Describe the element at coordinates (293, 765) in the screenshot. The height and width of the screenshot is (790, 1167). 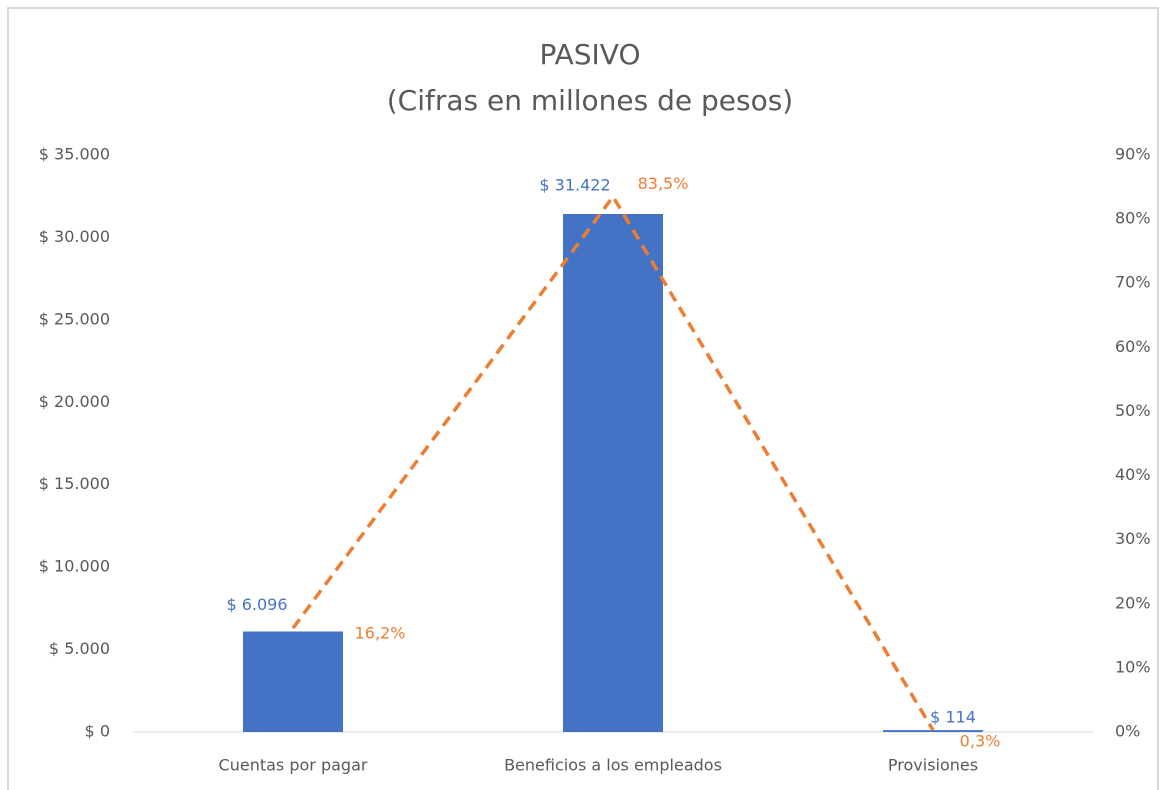
I see `x-tick-label: Cuentas por pagar` at that location.